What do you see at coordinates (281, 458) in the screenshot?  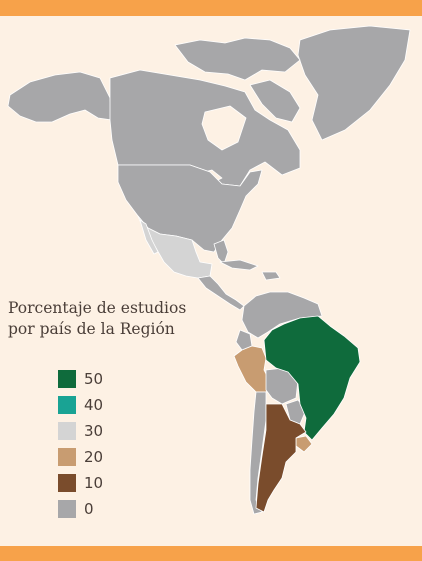 I see `argentina` at bounding box center [281, 458].